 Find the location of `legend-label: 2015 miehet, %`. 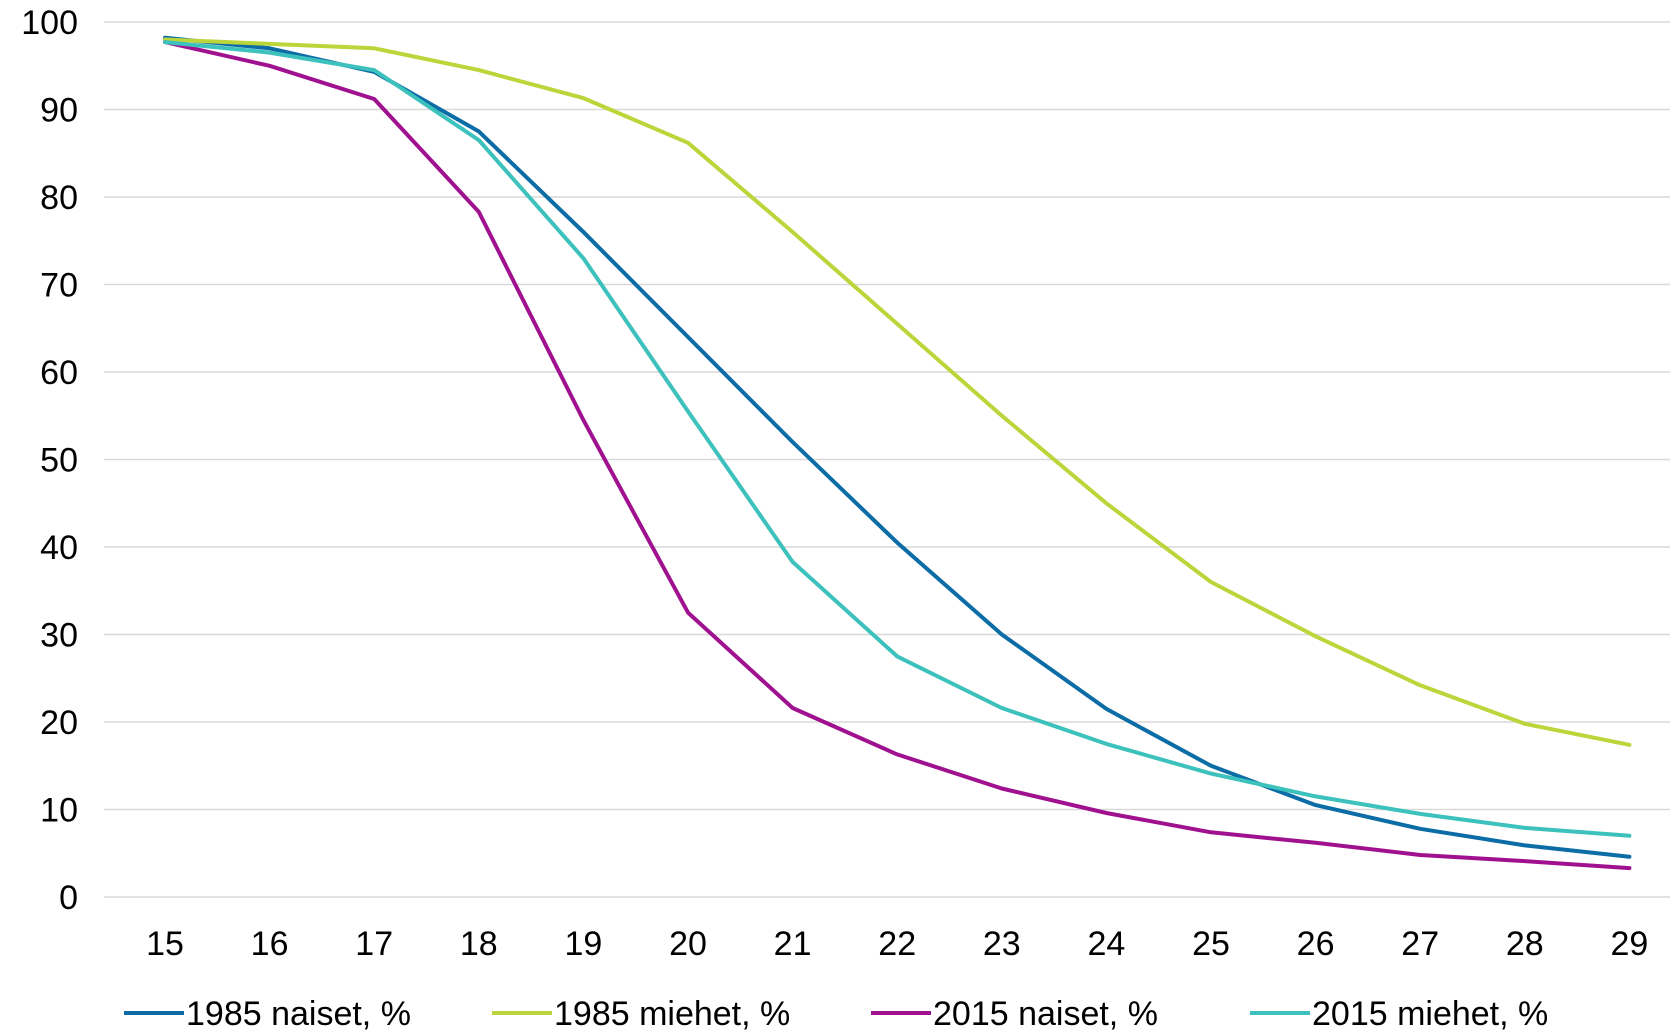

legend-label: 2015 miehet, % is located at coordinates (1430, 1014).